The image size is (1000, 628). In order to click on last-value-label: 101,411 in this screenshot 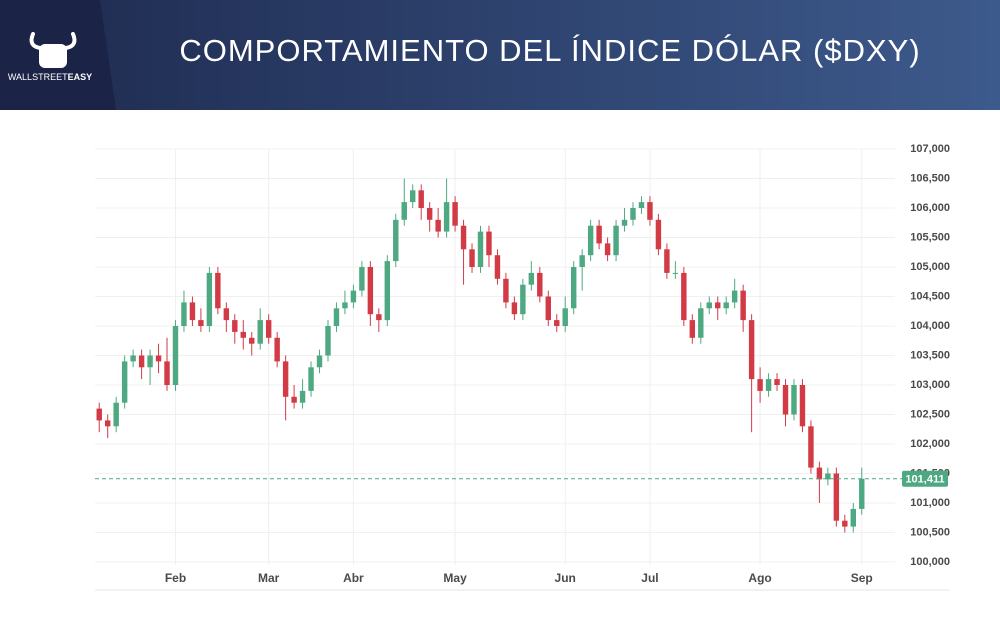, I will do `click(924, 480)`.